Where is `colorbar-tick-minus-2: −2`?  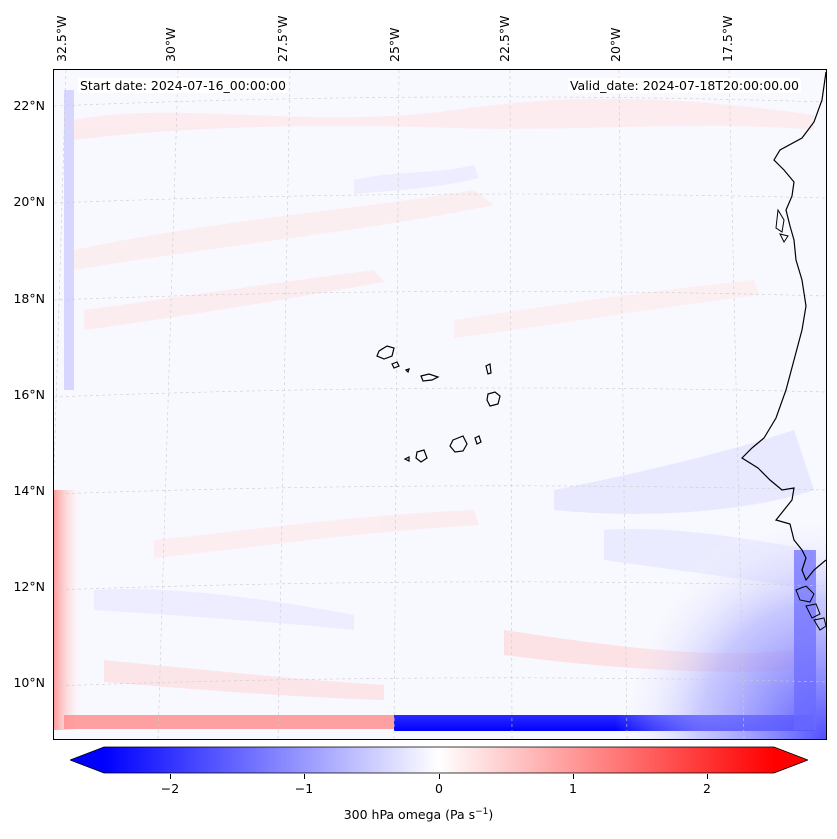 colorbar-tick-minus-2: −2 is located at coordinates (170, 788).